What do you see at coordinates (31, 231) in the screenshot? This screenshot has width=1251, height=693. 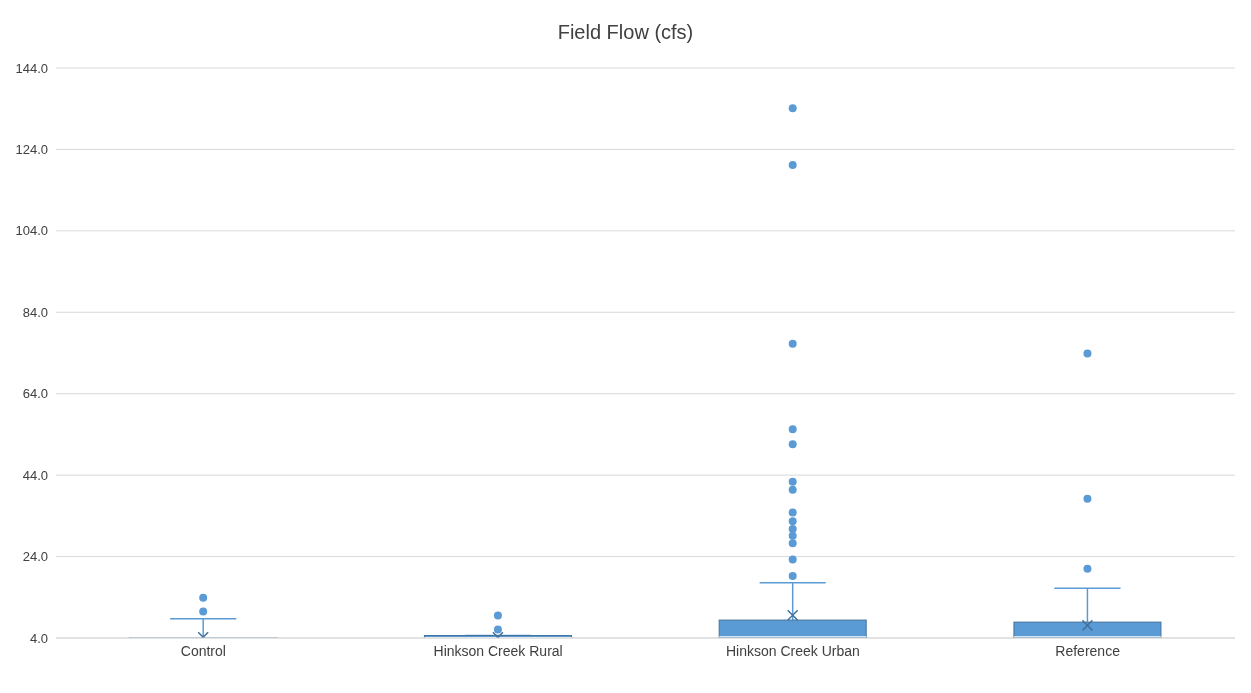 I see `y-tick-label: 104.0` at bounding box center [31, 231].